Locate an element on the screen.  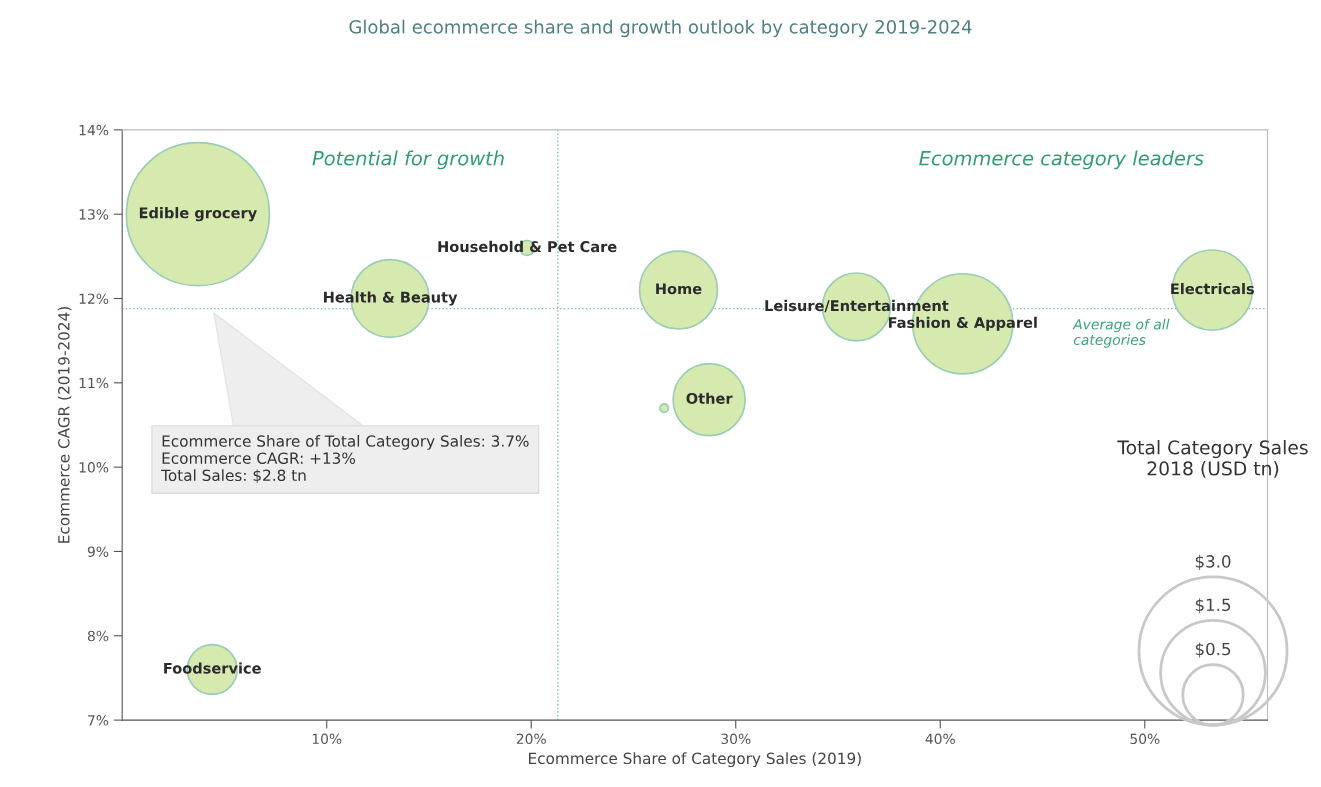
ref-line-label: Average of all categories is located at coordinates (1121, 333).